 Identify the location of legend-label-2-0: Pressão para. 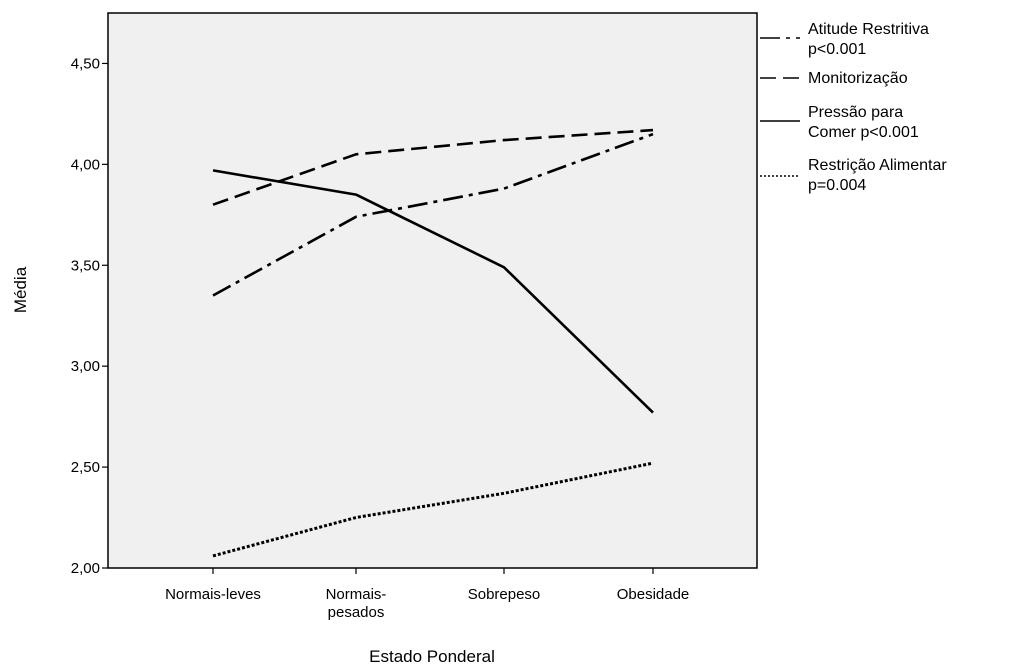
(855, 112).